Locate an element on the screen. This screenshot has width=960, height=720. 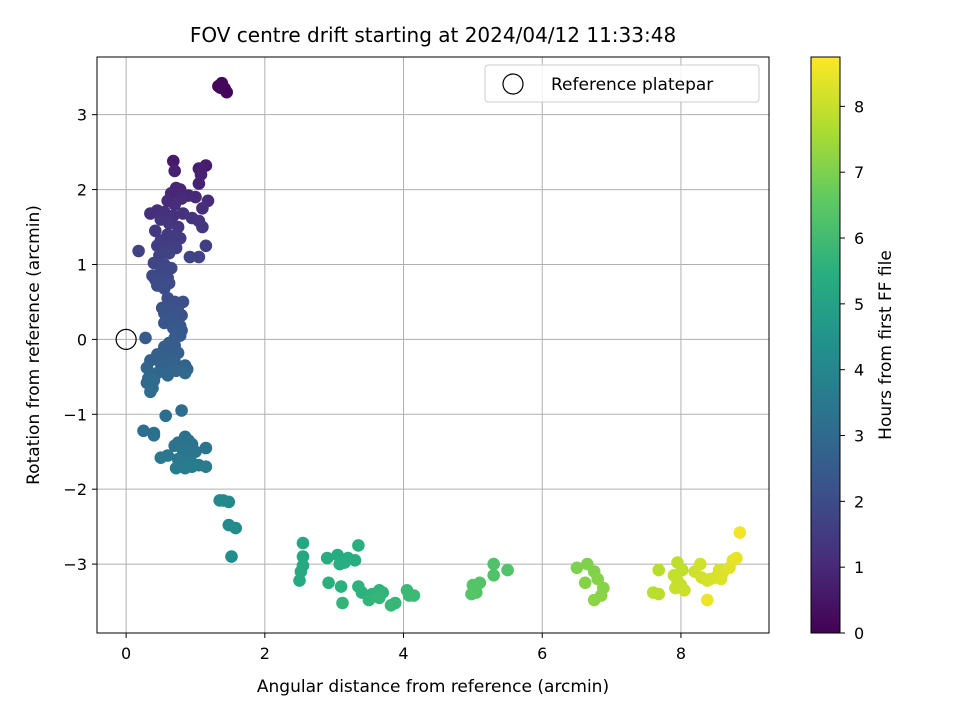
x-axis-ticks: 0 2 4 6 8 is located at coordinates (403, 648).